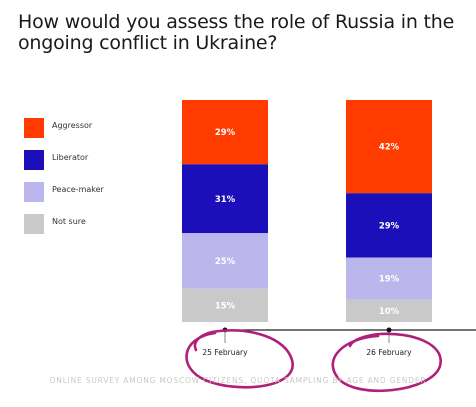 The height and width of the screenshot is (407, 476). What do you see at coordinates (386, 362) in the screenshot?
I see `hand-drawn-circle-26-february` at bounding box center [386, 362].